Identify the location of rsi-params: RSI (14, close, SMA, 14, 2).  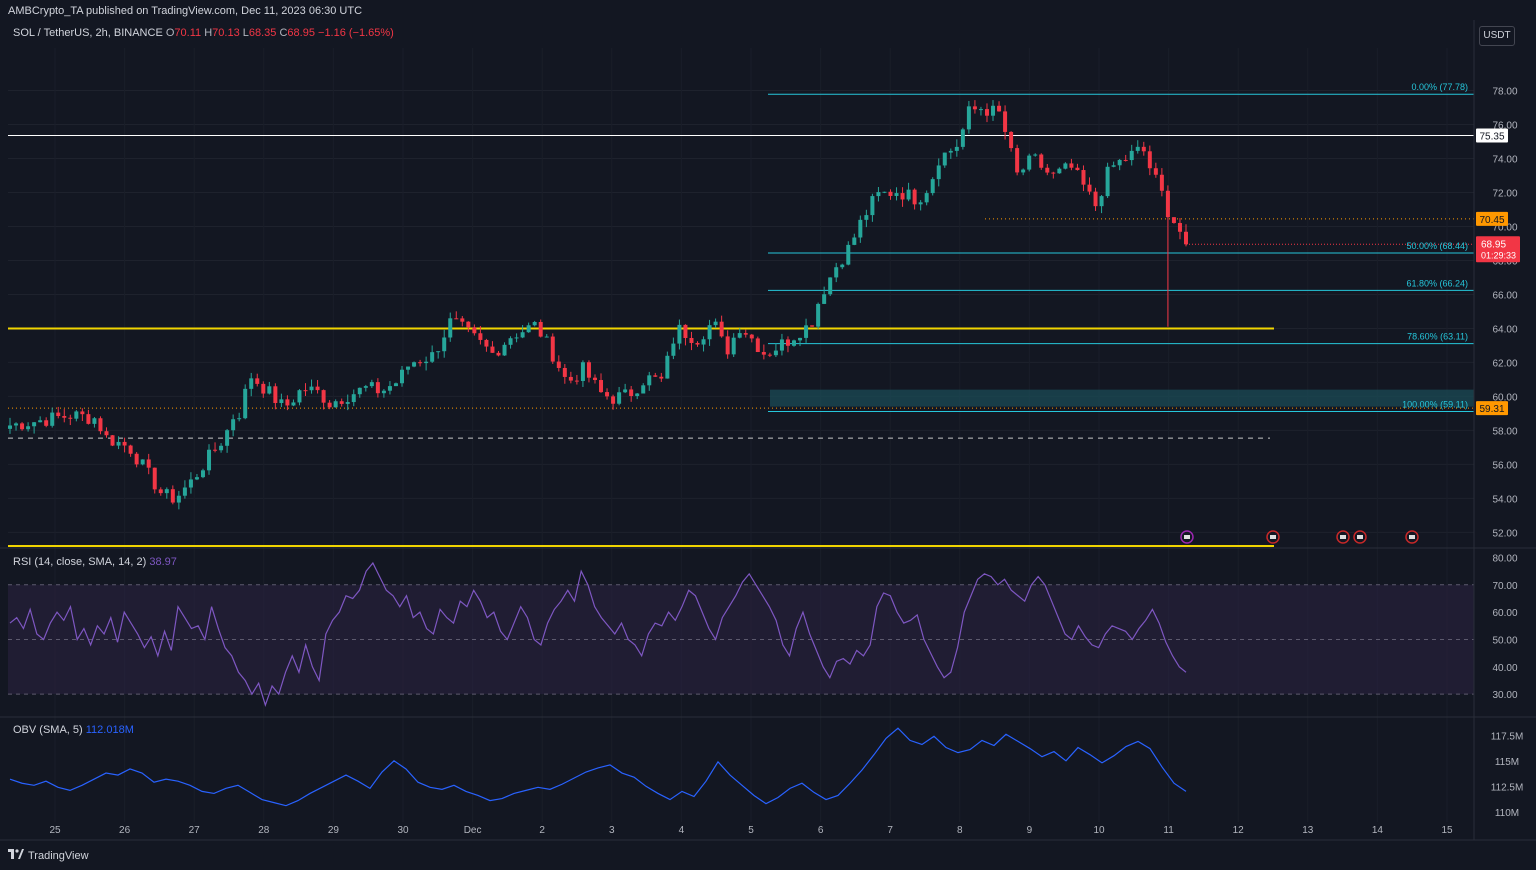
(80, 562).